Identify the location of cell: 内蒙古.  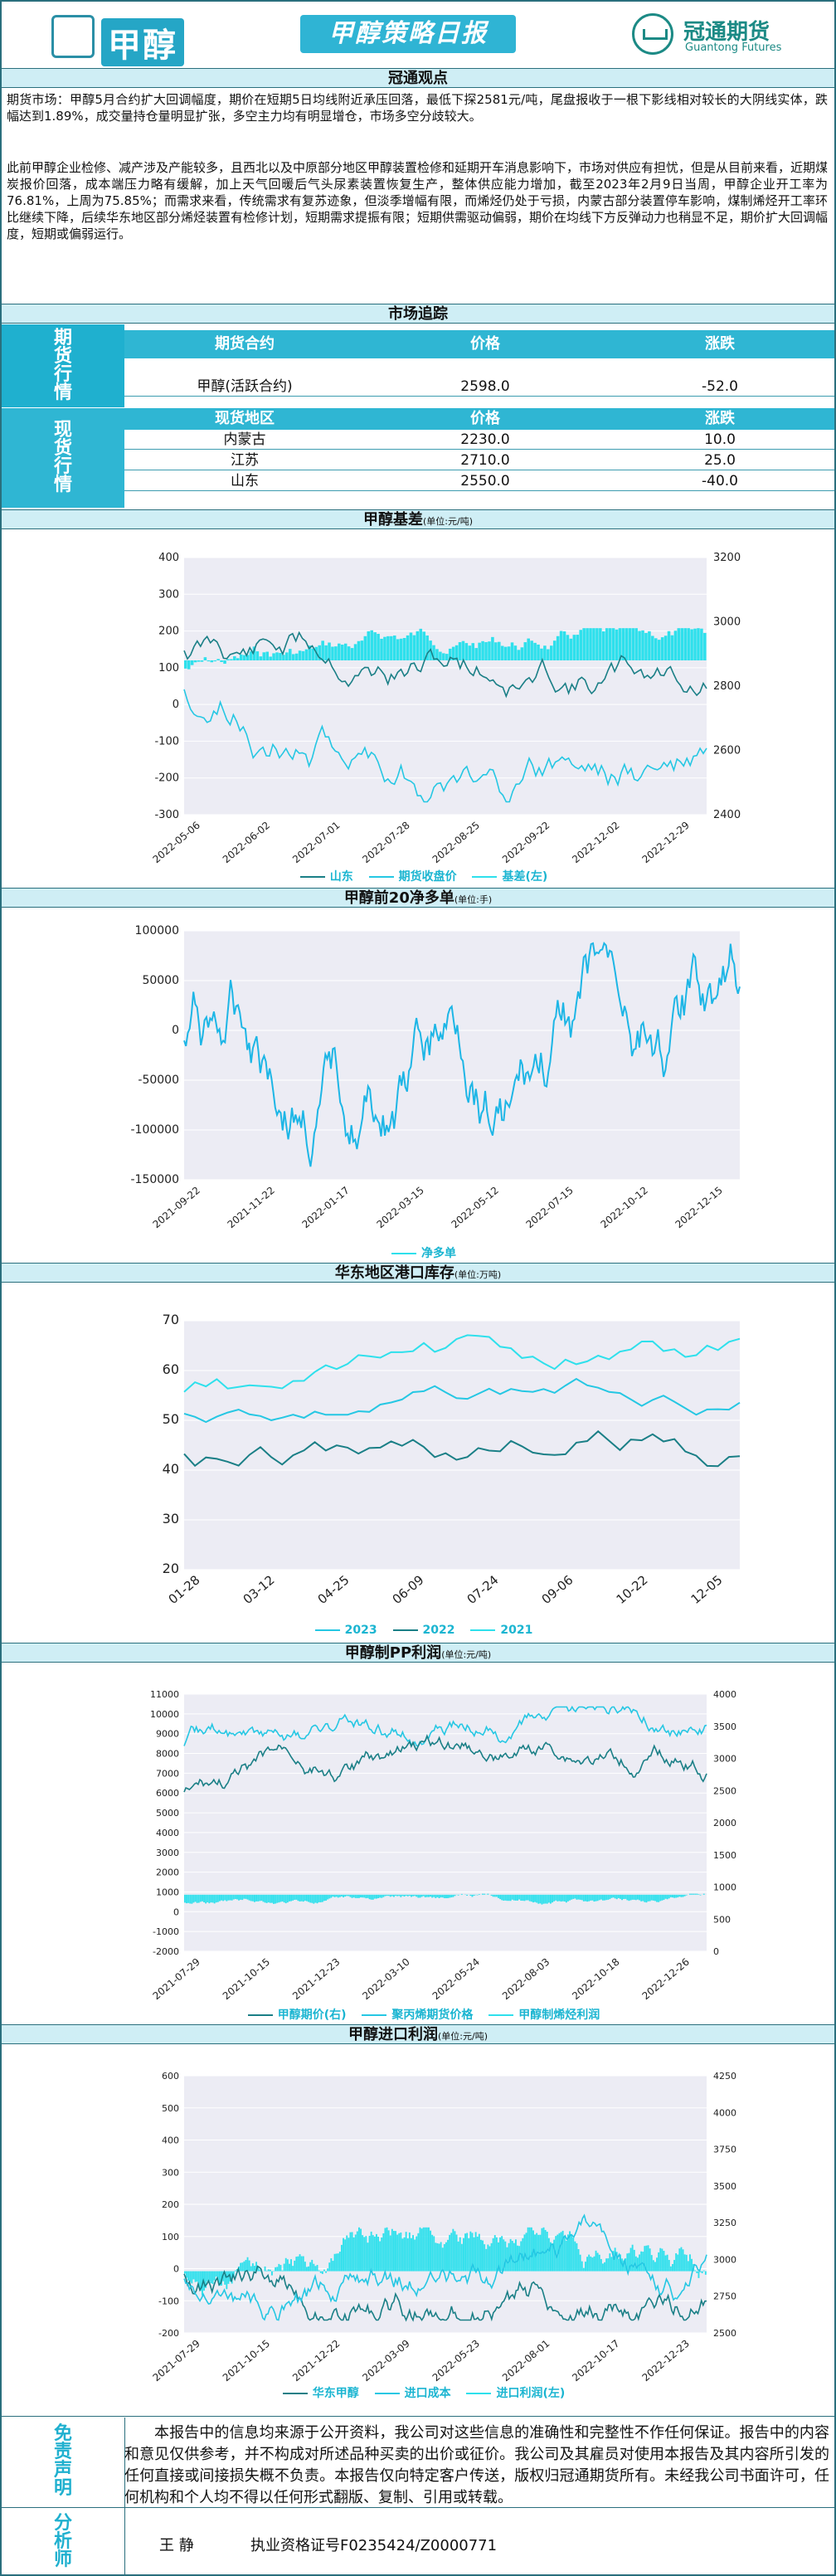
(245, 439).